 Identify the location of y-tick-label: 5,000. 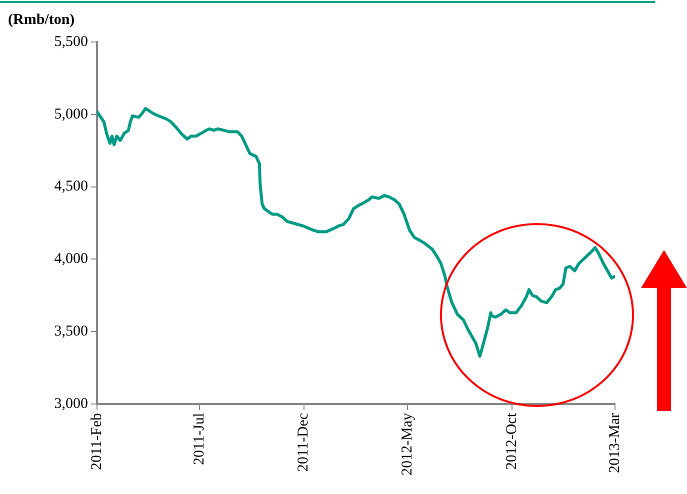
(71, 114).